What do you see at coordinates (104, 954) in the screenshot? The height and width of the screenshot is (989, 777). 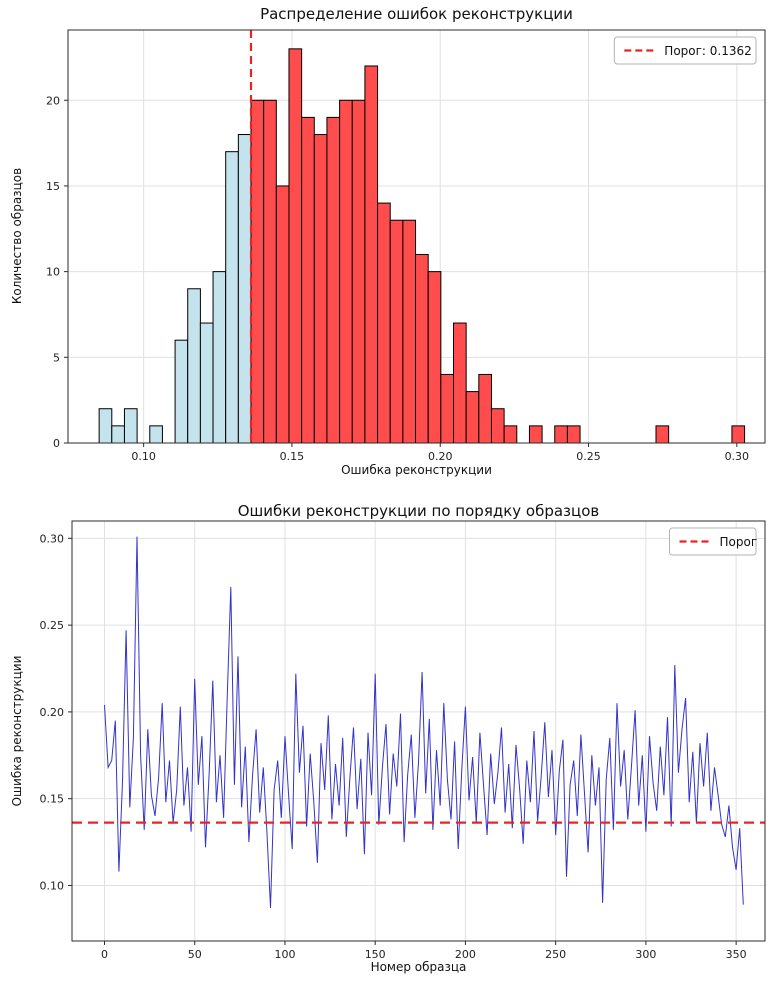 I see `x-tick-label: 0` at bounding box center [104, 954].